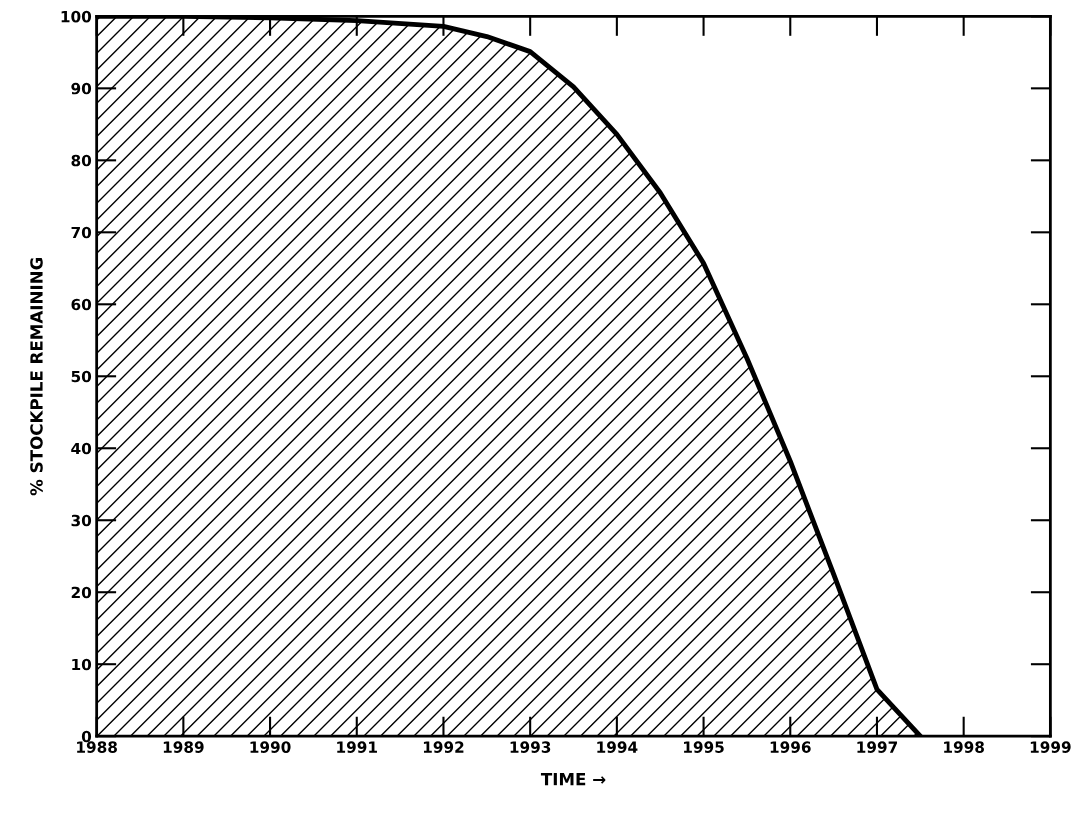  I want to click on y-tick-label: 40, so click(81, 448).